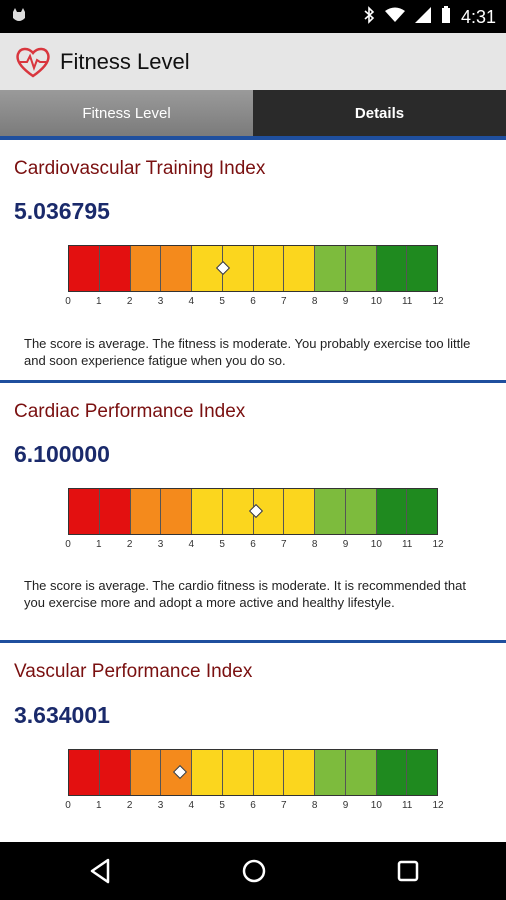  Describe the element at coordinates (133, 671) in the screenshot. I see `card-title: Vascular Performance Index` at that location.